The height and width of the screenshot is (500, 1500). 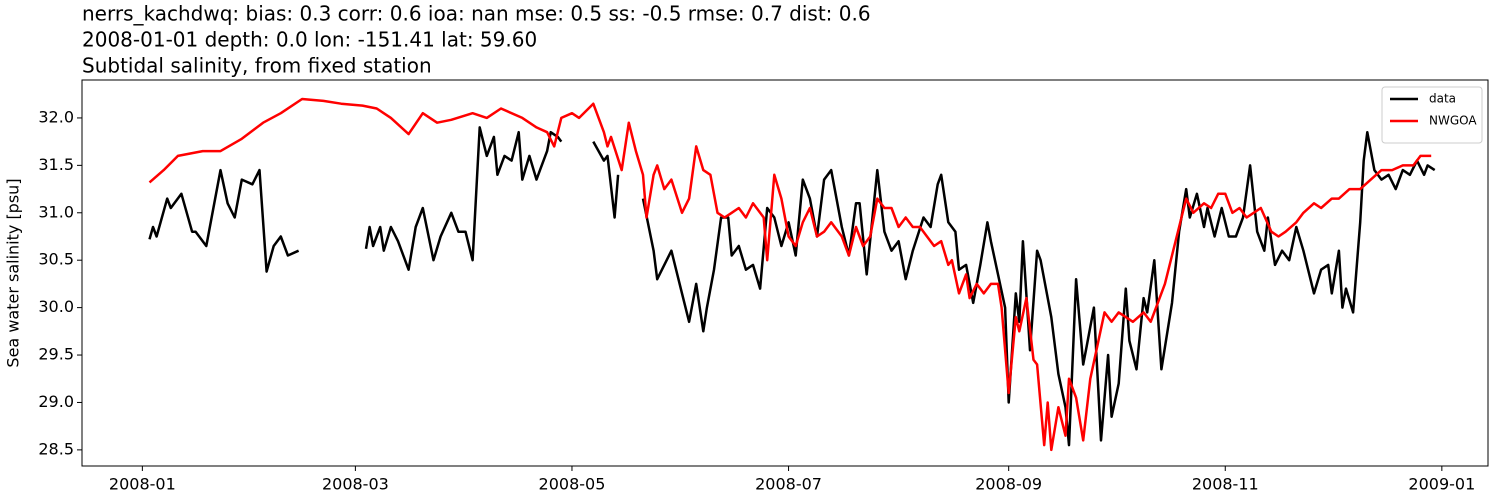 What do you see at coordinates (788, 484) in the screenshot?
I see `x-tick-label: 2008-07` at bounding box center [788, 484].